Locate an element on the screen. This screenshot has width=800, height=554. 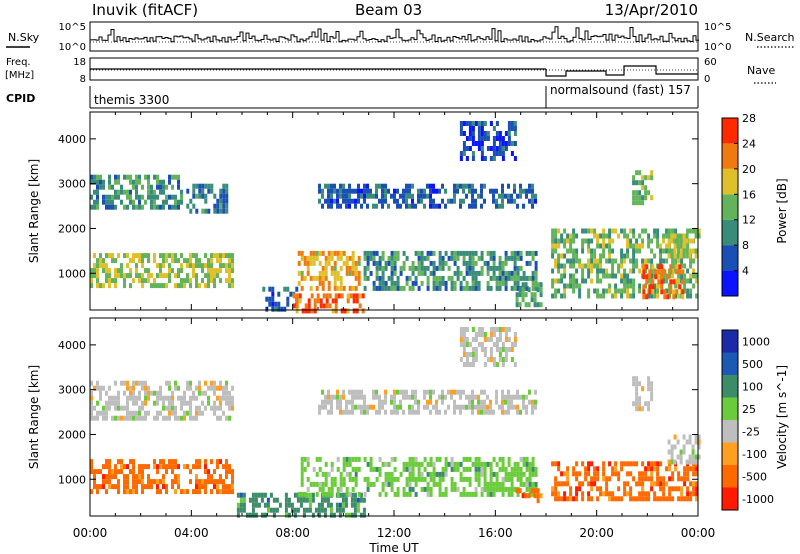
power-colorbar-label: Power [dB] is located at coordinates (782, 210).